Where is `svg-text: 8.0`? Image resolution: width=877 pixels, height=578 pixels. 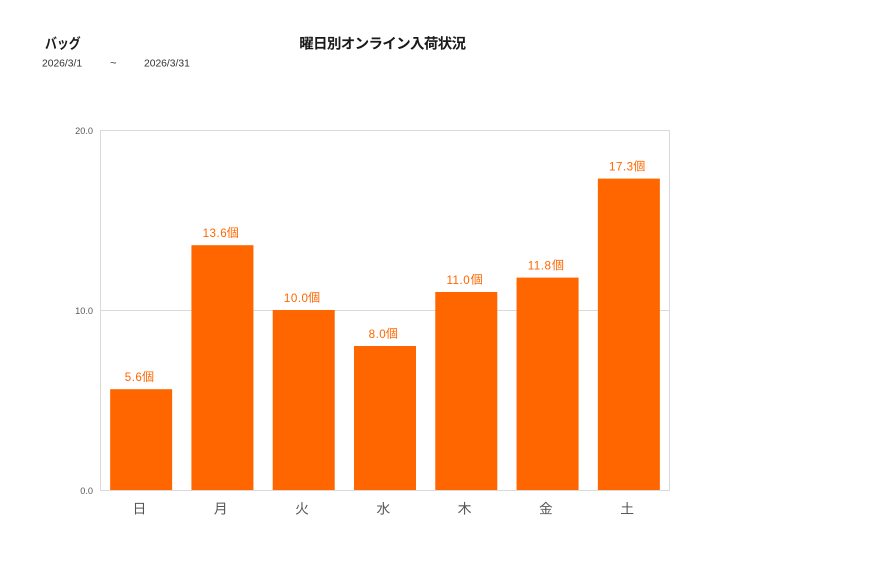
svg-text: 8.0 is located at coordinates (378, 334).